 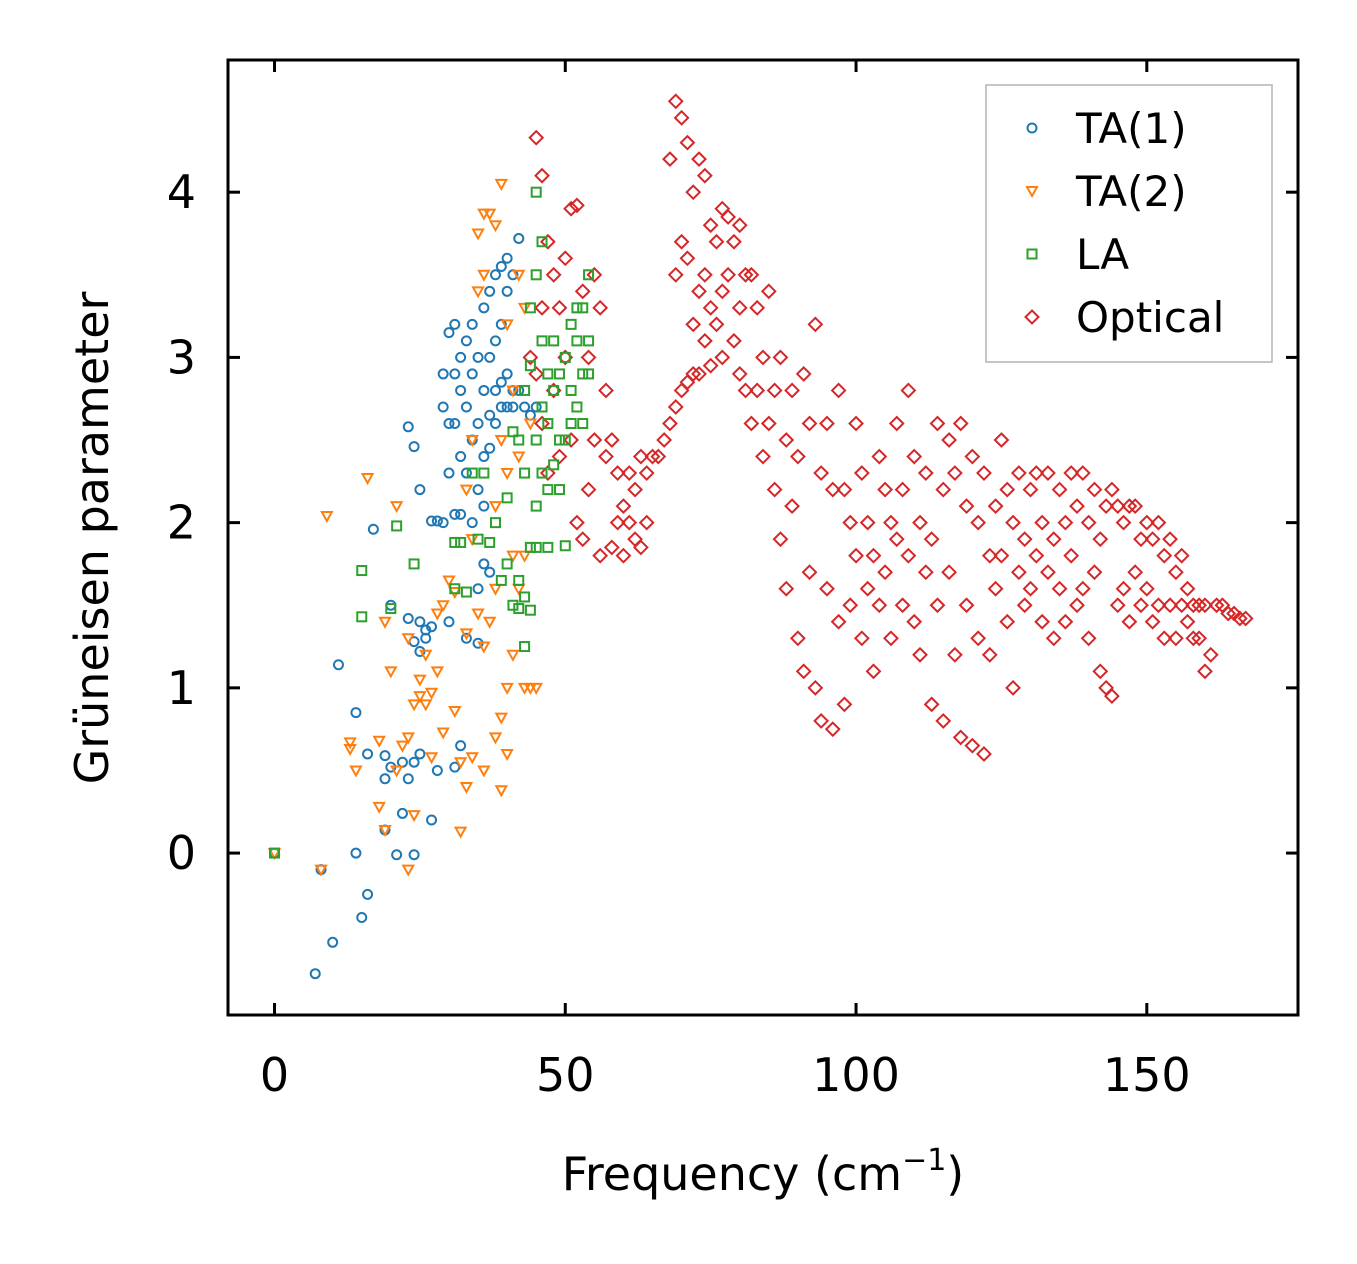 What do you see at coordinates (1106, 191) in the screenshot?
I see `legend-entry: TA(2)` at bounding box center [1106, 191].